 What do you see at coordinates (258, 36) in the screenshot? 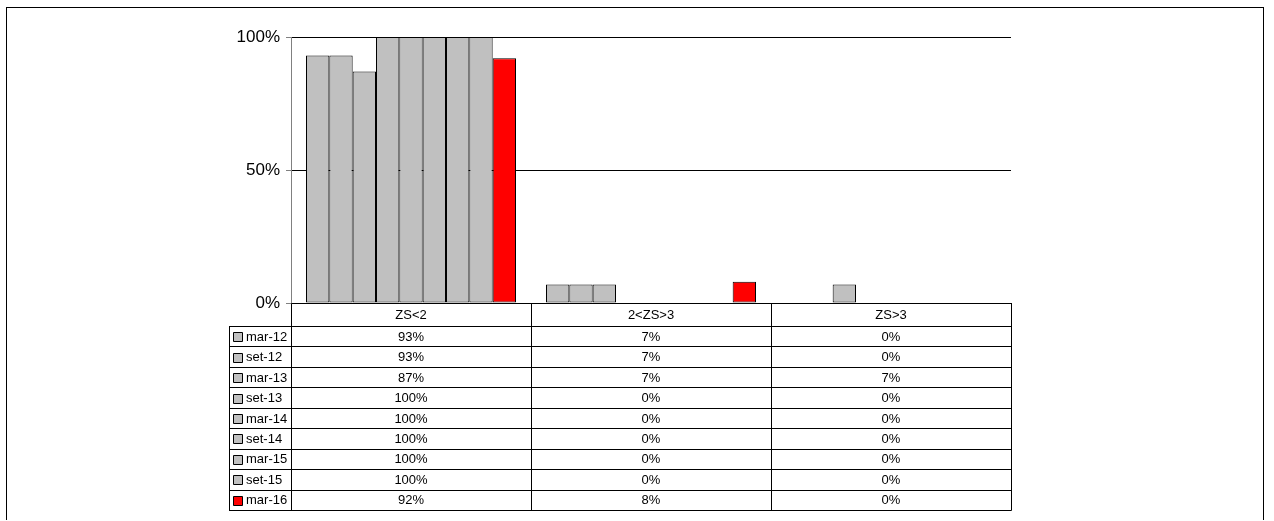
I see `y-tick-label: 100%` at bounding box center [258, 36].